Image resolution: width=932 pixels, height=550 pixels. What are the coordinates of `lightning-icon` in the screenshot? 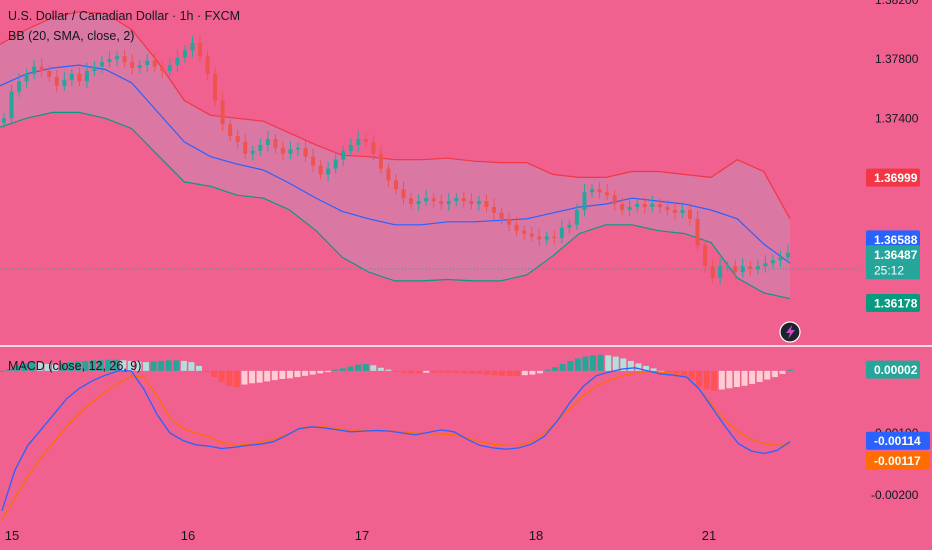 It's located at (790, 332).